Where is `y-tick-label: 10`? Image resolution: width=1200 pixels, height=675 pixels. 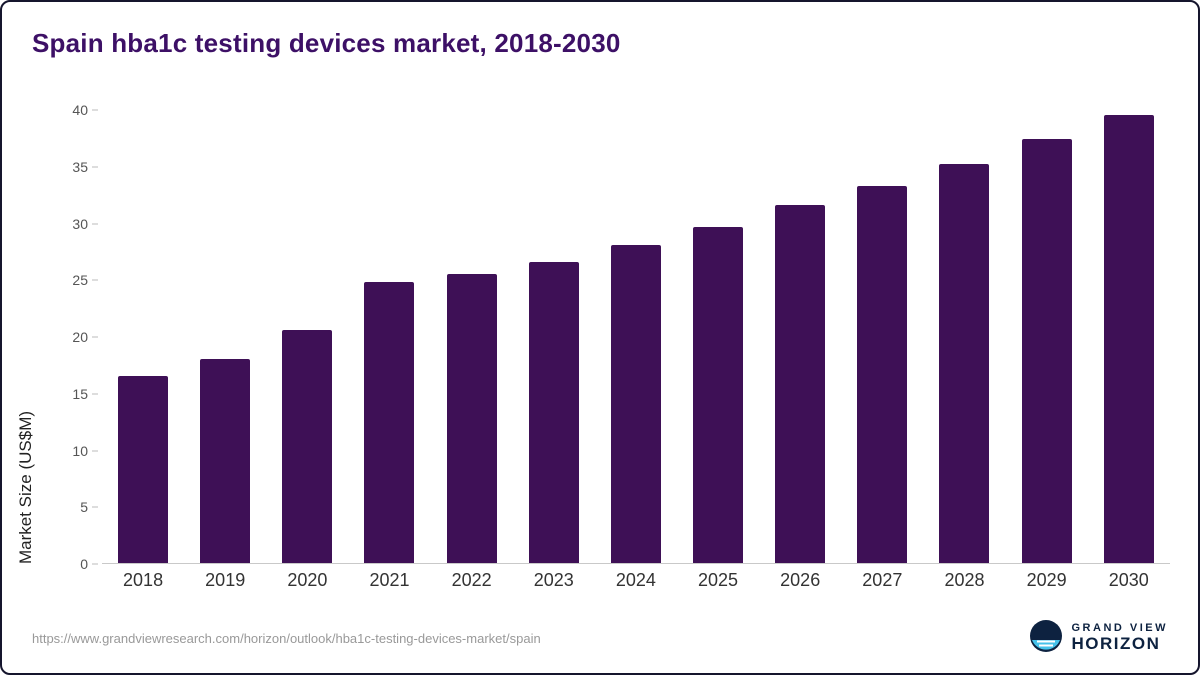
y-tick-label: 10 is located at coordinates (80, 450).